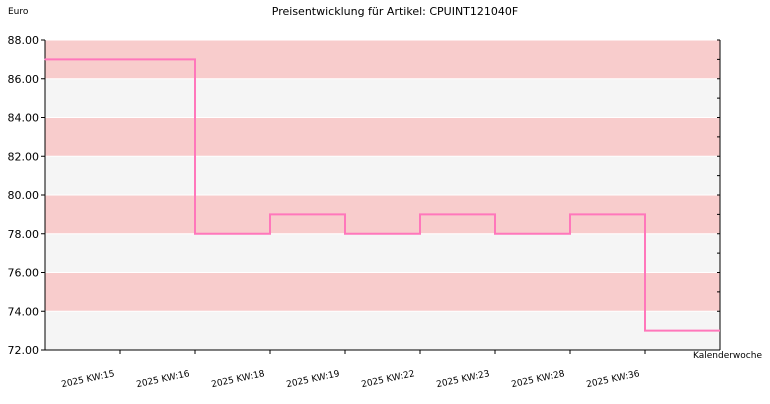  Describe the element at coordinates (24, 79) in the screenshot. I see `y-tick-label: 86.00` at that location.